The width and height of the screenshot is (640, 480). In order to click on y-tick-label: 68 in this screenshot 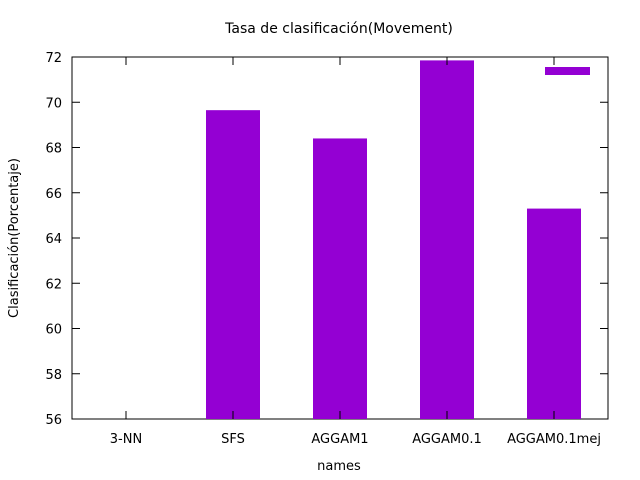, I will do `click(53, 149)`.